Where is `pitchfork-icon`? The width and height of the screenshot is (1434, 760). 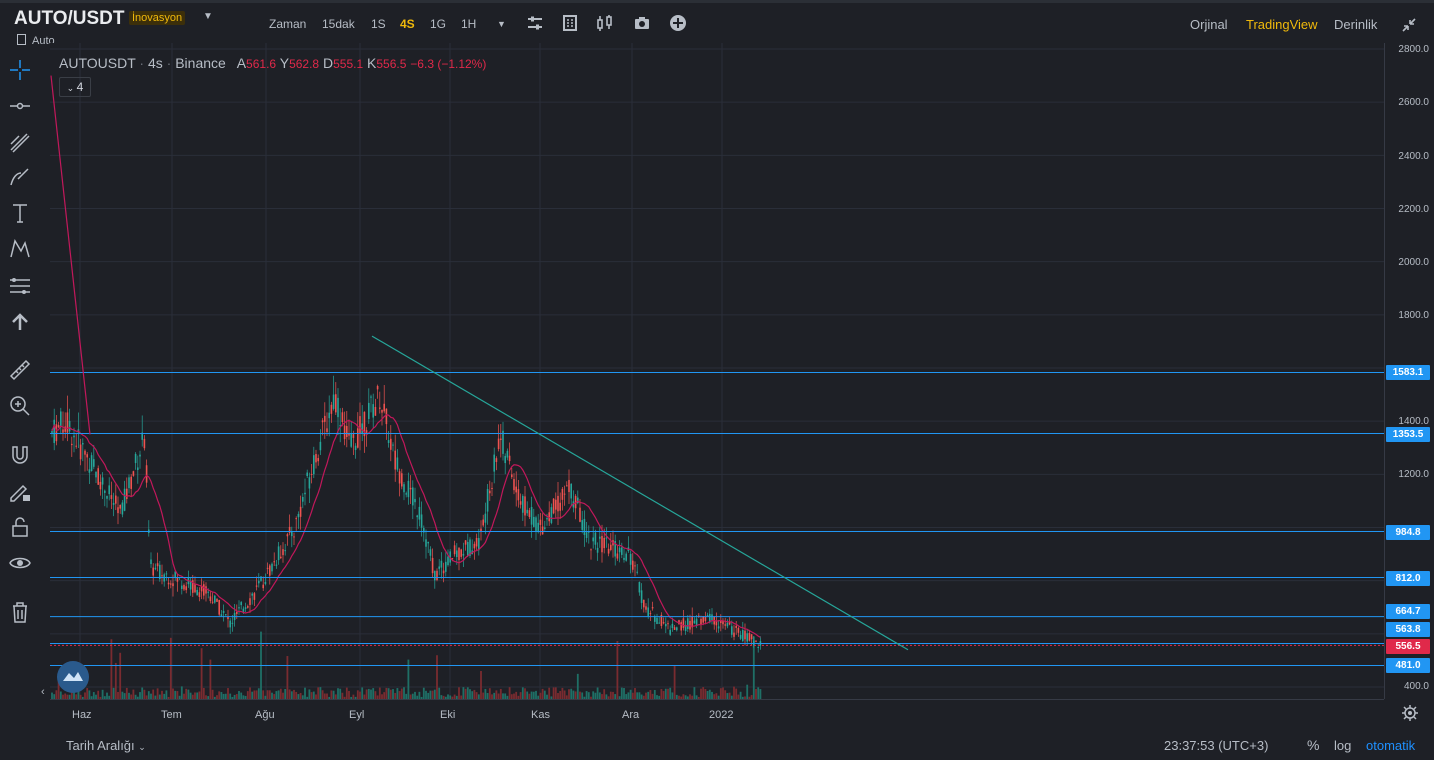
pitchfork-icon is located at coordinates (20, 141).